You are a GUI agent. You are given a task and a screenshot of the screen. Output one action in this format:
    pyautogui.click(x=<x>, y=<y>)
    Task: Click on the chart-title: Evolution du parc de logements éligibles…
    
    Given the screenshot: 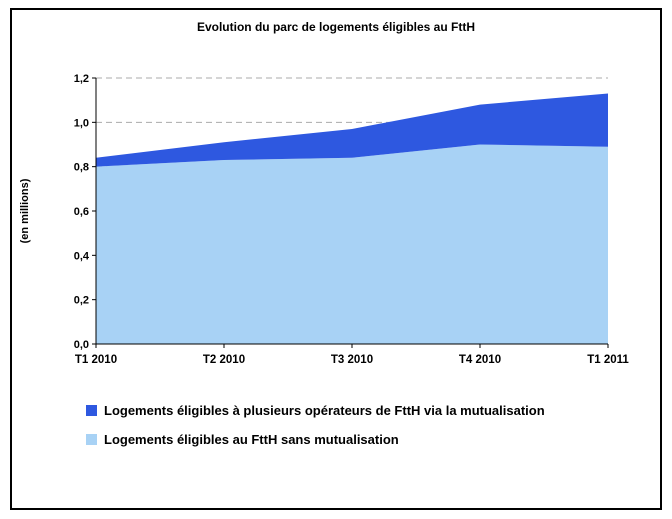 What is the action you would take?
    pyautogui.click(x=336, y=27)
    